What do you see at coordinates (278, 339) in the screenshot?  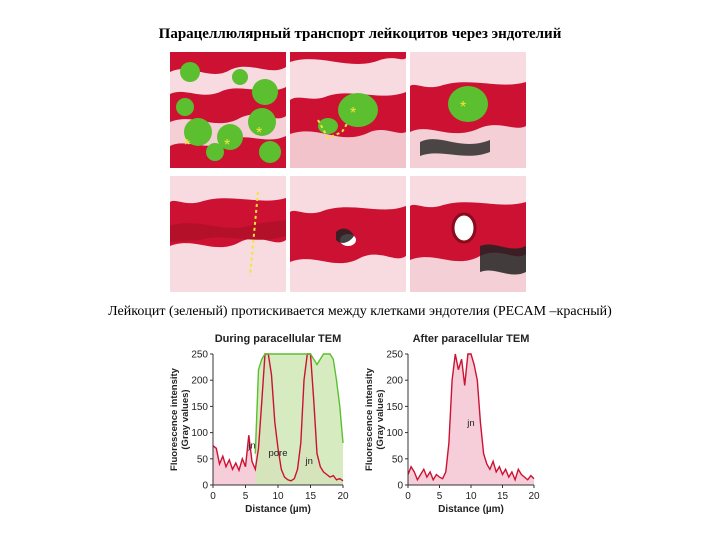 I see `chart-title: During paracellular TEM` at bounding box center [278, 339].